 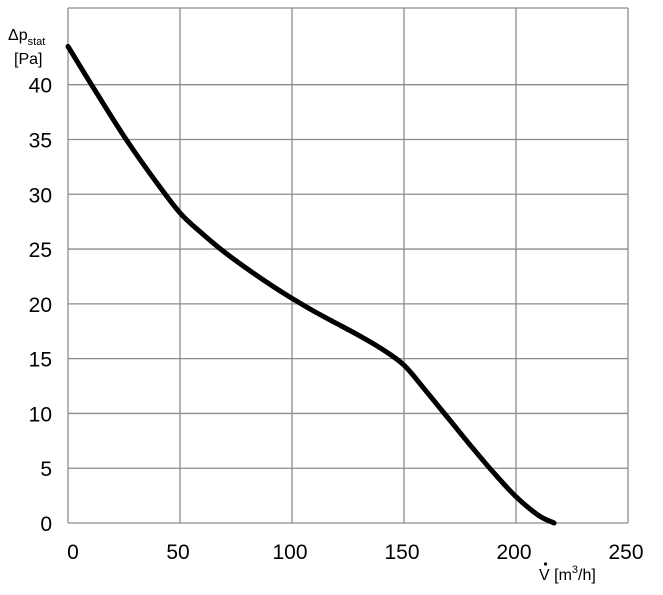 What do you see at coordinates (513, 552) in the screenshot?
I see `x-tick-label-200: 200` at bounding box center [513, 552].